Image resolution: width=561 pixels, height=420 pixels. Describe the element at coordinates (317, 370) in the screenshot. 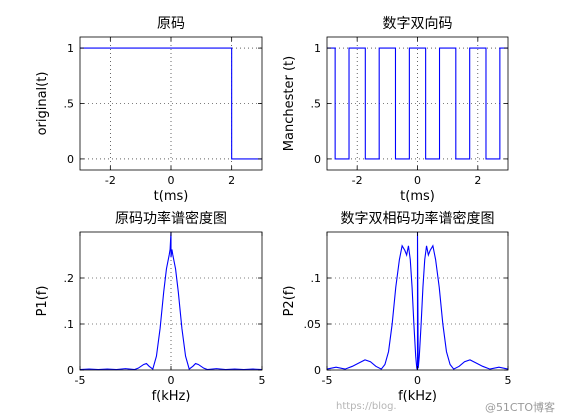

I see `chart4-y-tick-label-0: 0` at that location.